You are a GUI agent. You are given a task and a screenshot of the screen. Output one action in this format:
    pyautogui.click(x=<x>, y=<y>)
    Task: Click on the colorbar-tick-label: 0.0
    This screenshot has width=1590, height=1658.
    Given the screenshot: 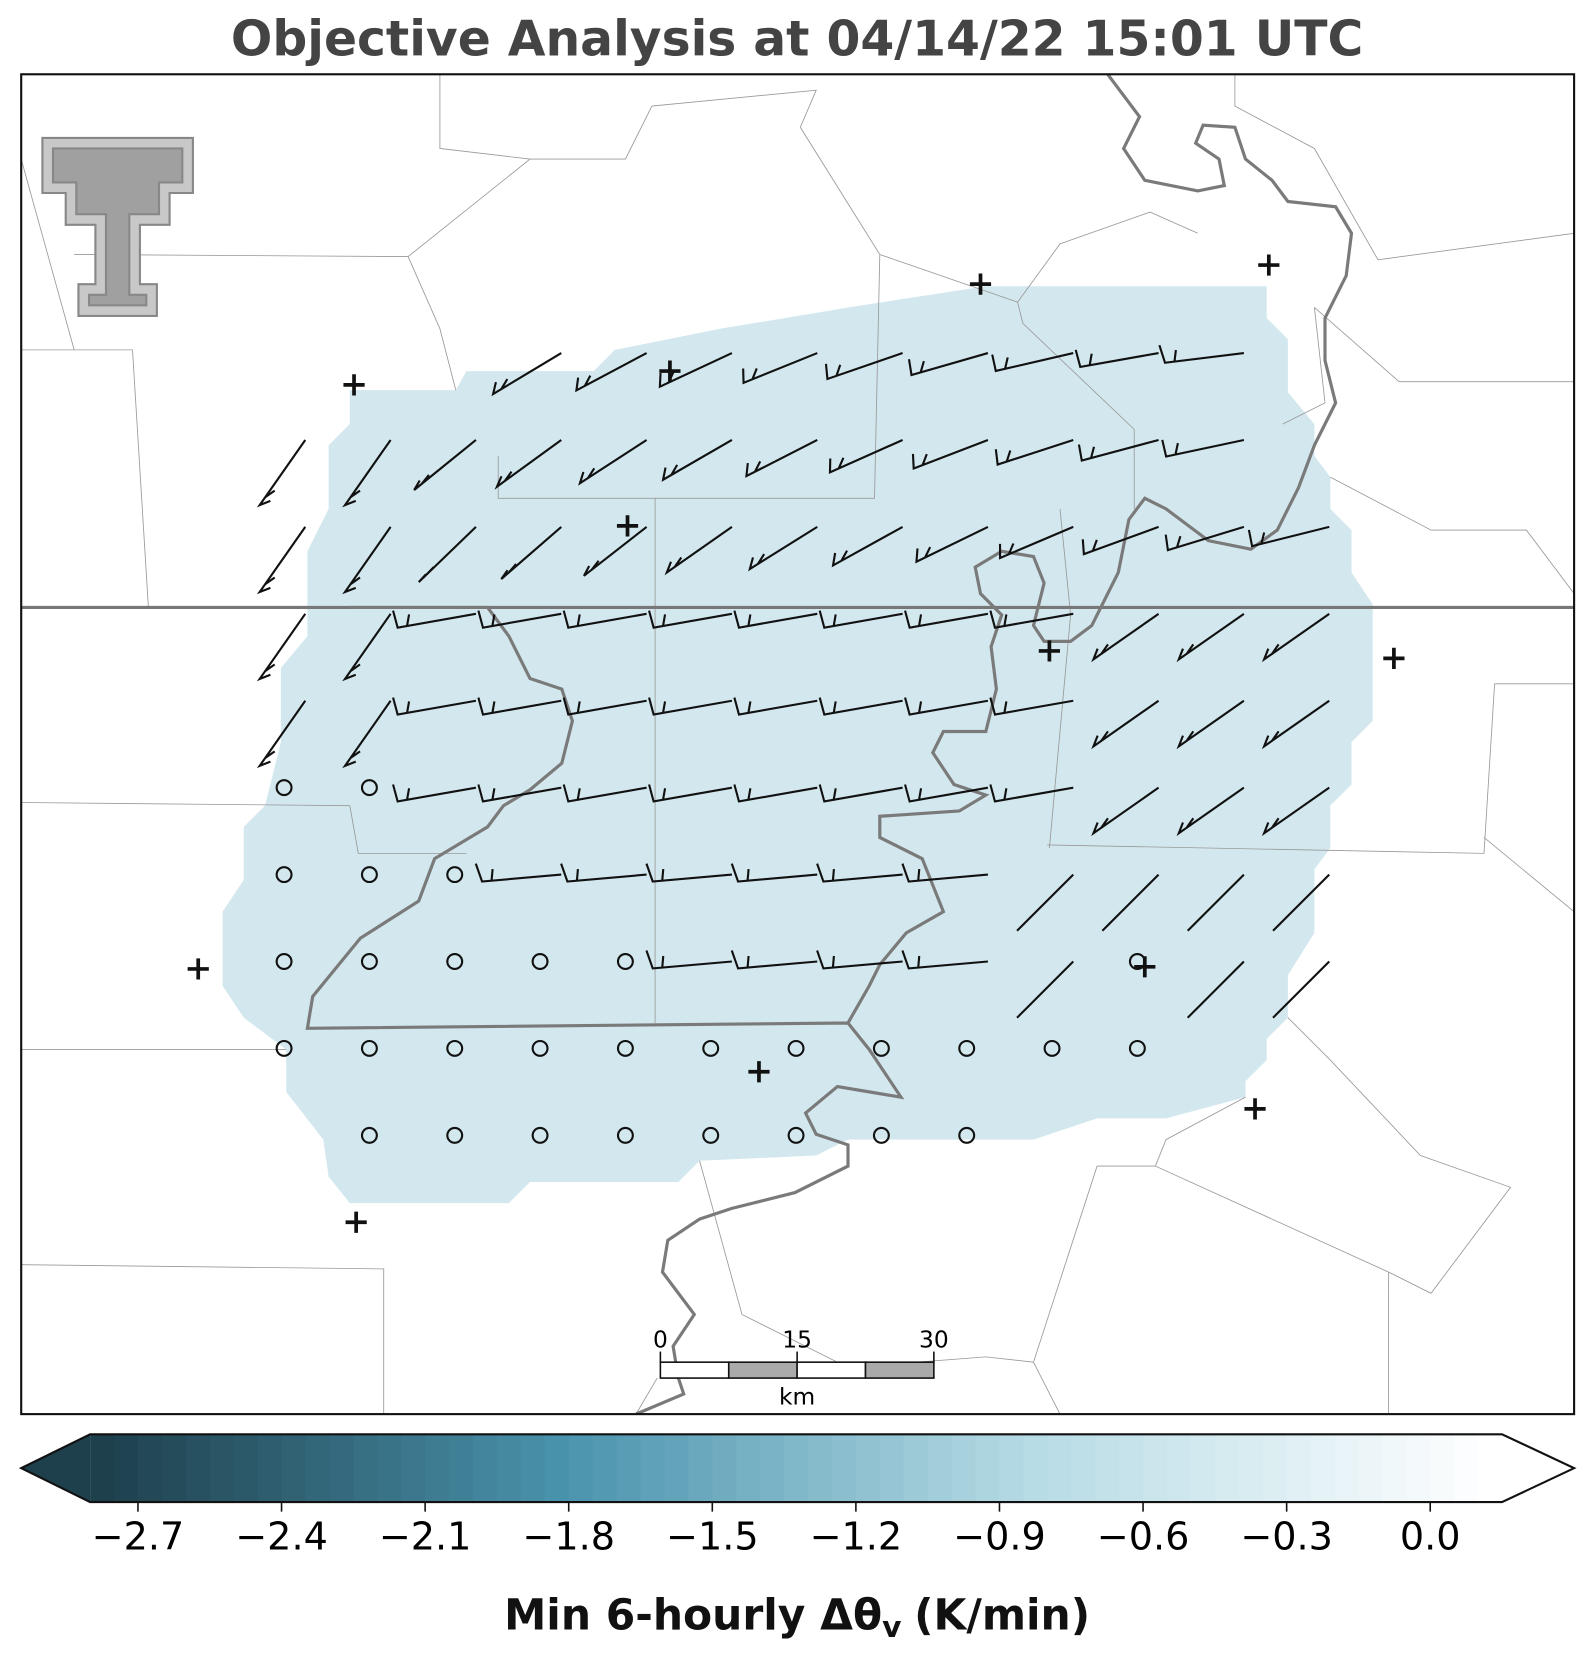 What is the action you would take?
    pyautogui.click(x=1430, y=1537)
    